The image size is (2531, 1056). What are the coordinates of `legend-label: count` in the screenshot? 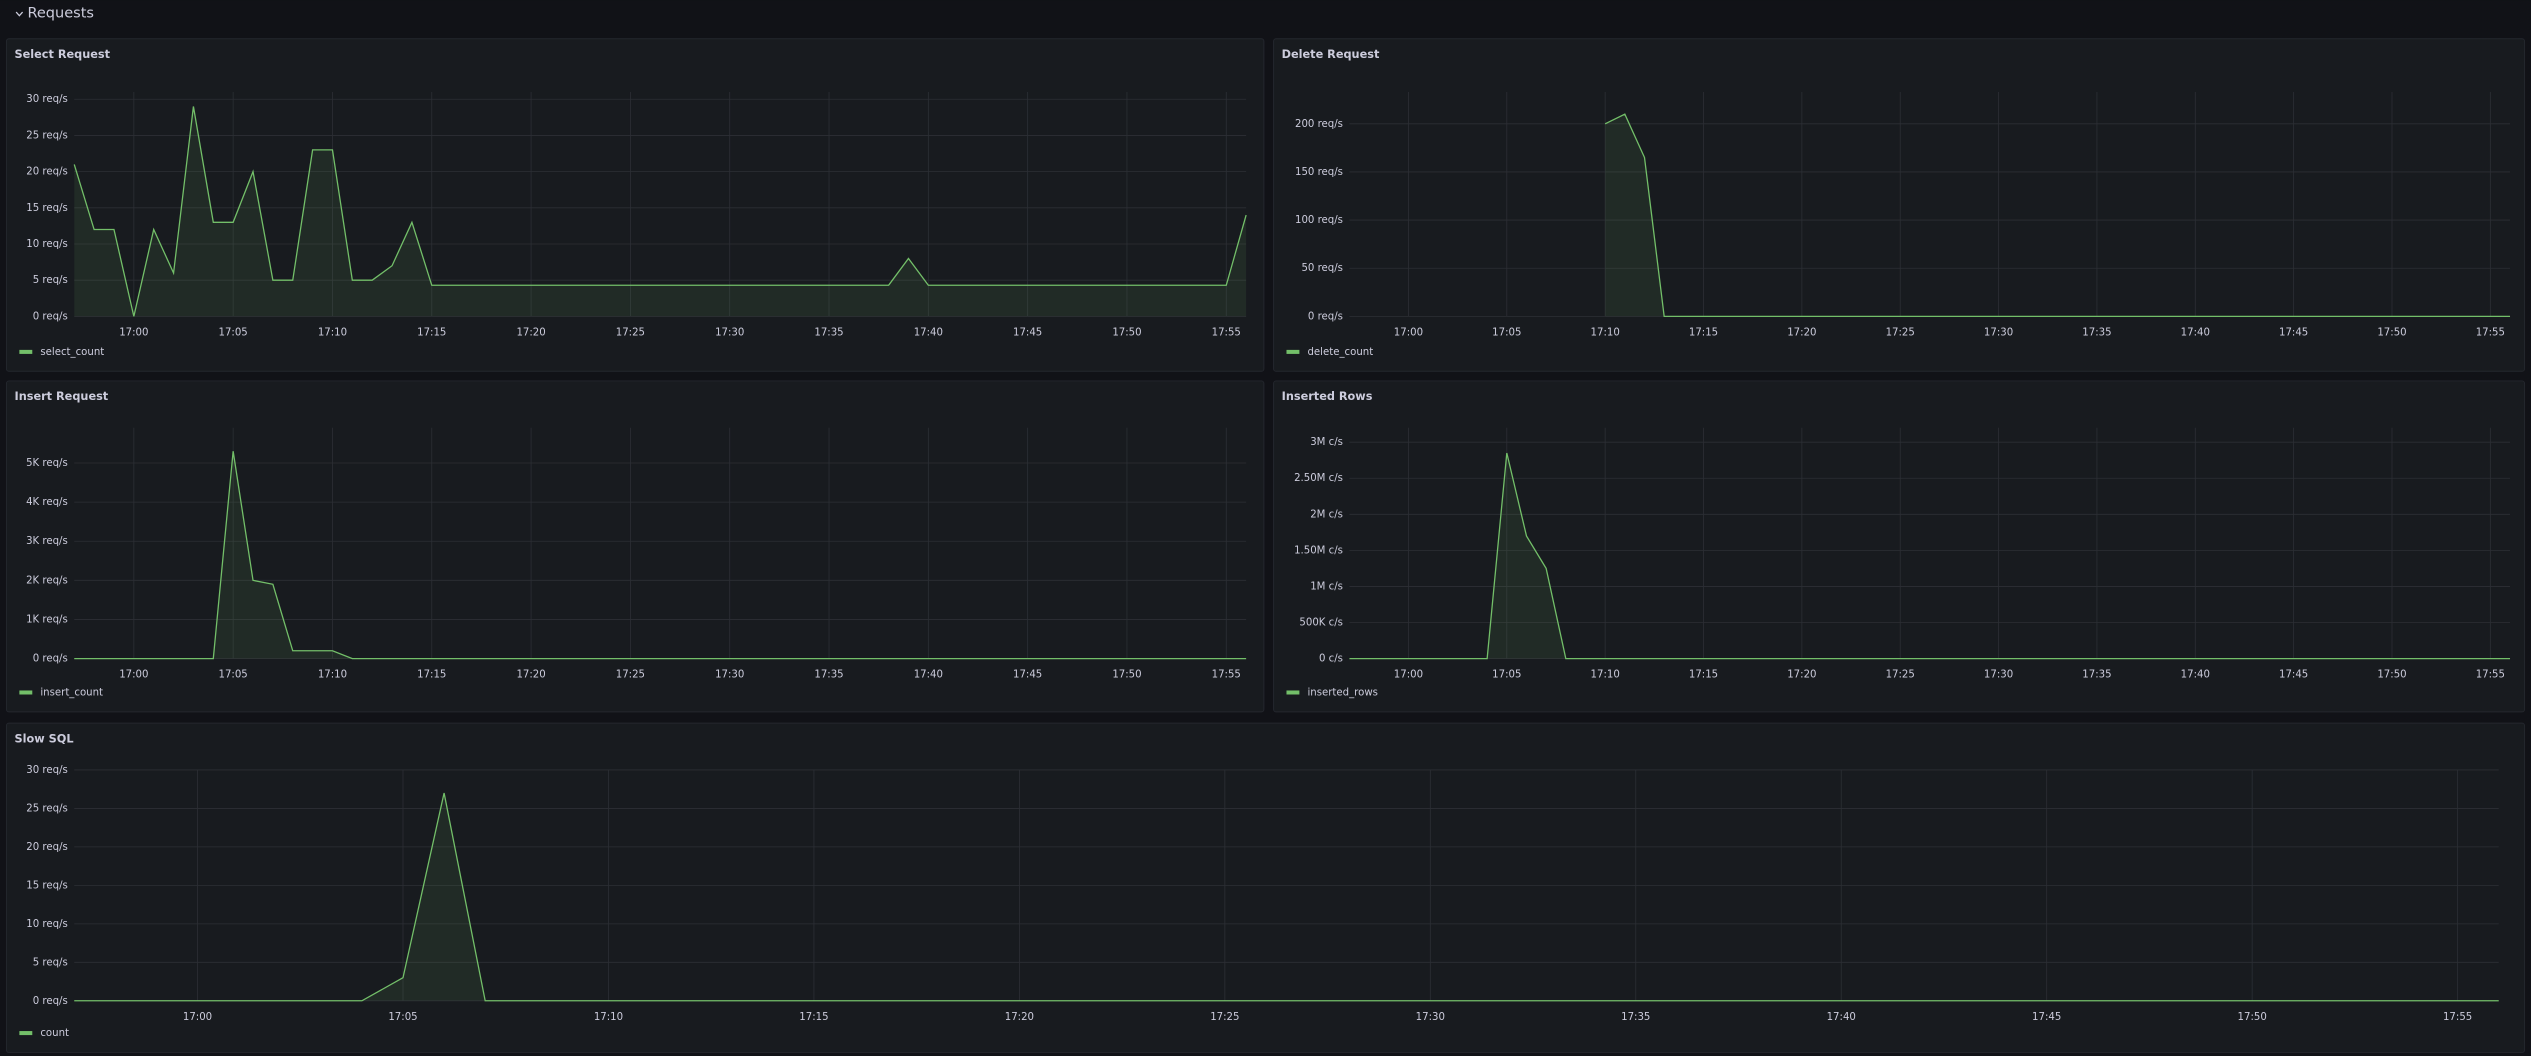 It's located at (54, 1033).